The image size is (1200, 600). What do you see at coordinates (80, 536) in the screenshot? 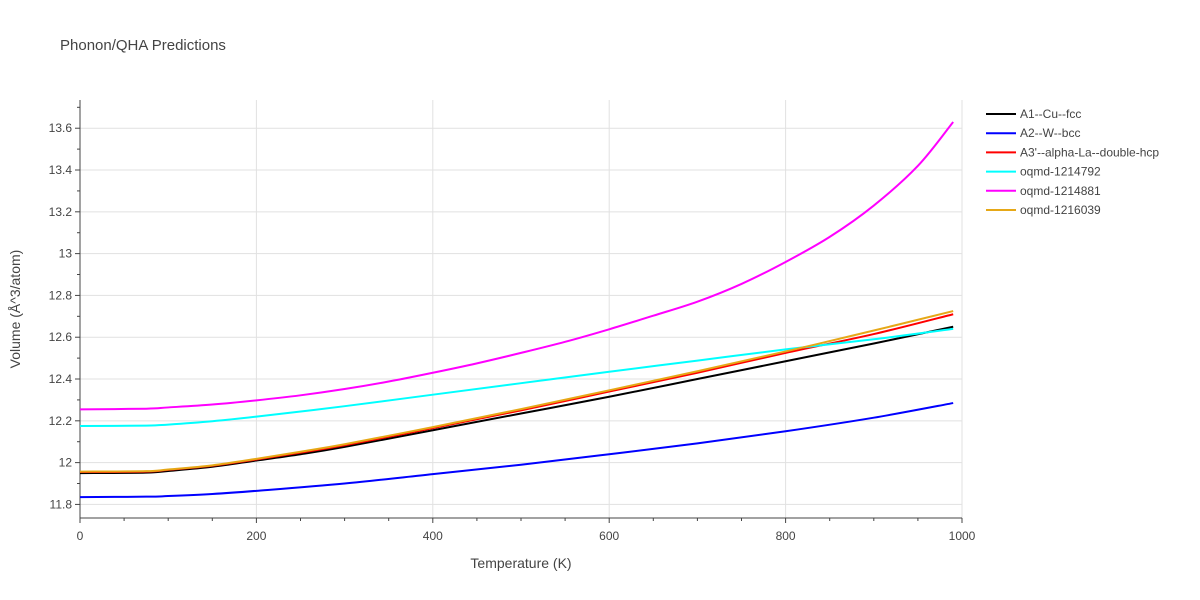
I see `x-tick-label: 0` at bounding box center [80, 536].